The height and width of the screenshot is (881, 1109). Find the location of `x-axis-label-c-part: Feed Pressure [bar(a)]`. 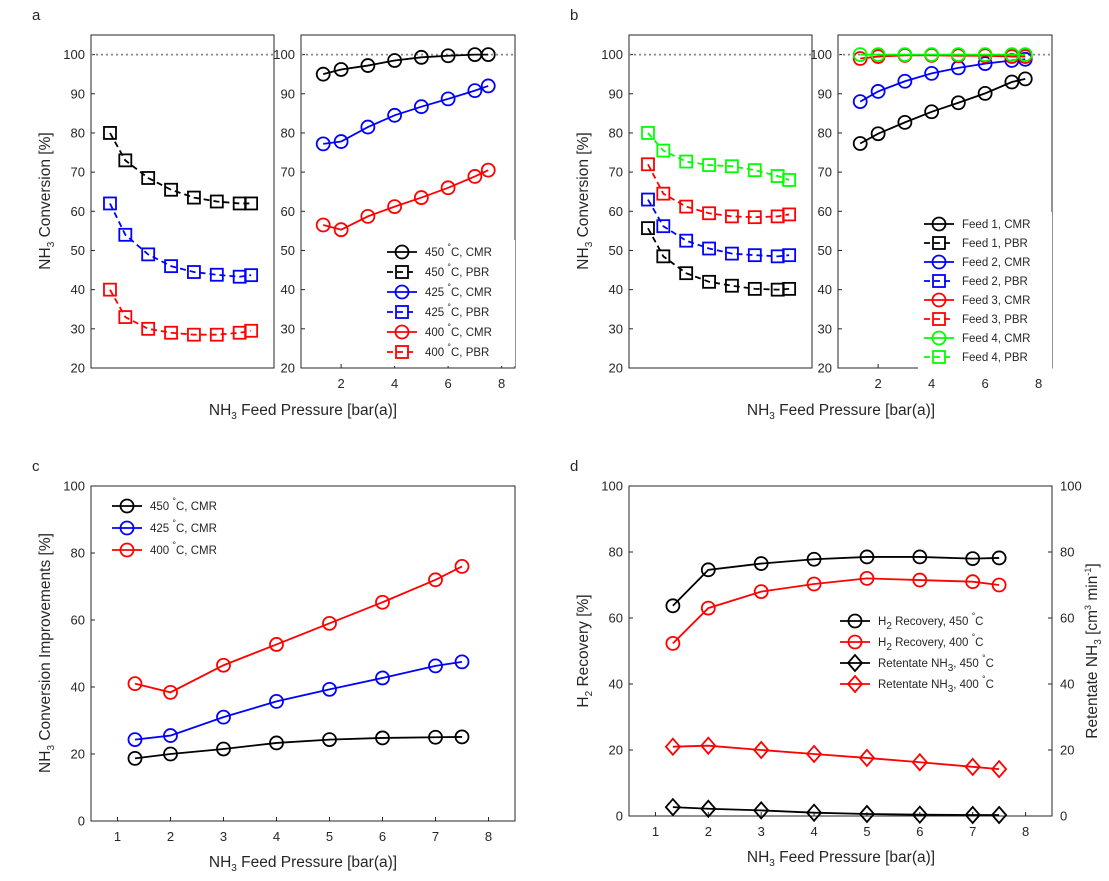

x-axis-label-c-part: Feed Pressure [bar(a)] is located at coordinates (317, 862).